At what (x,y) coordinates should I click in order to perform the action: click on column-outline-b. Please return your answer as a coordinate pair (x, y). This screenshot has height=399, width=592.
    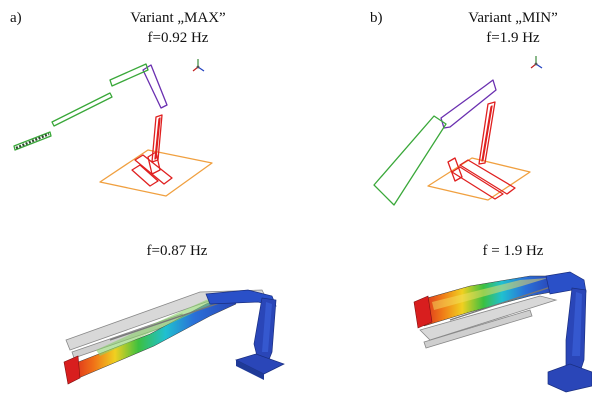
    Looking at the image, I should click on (487, 133).